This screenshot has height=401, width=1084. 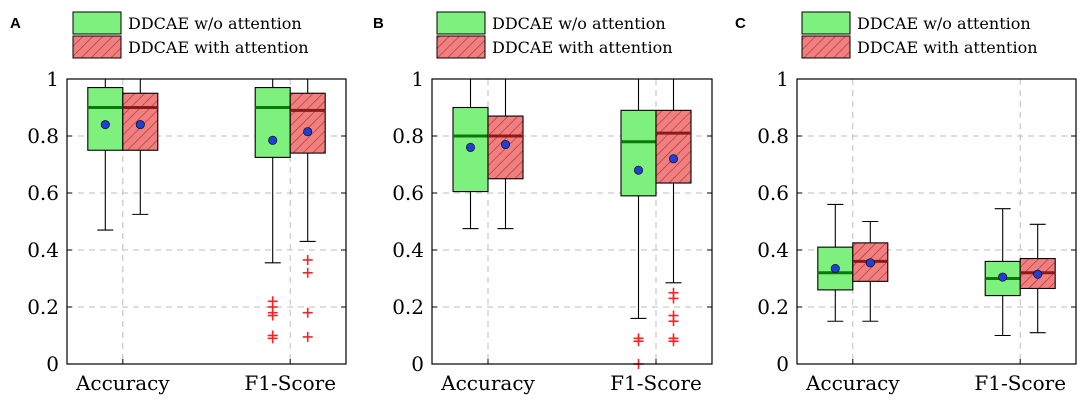 What do you see at coordinates (378, 23) in the screenshot?
I see `panel-letter: B` at bounding box center [378, 23].